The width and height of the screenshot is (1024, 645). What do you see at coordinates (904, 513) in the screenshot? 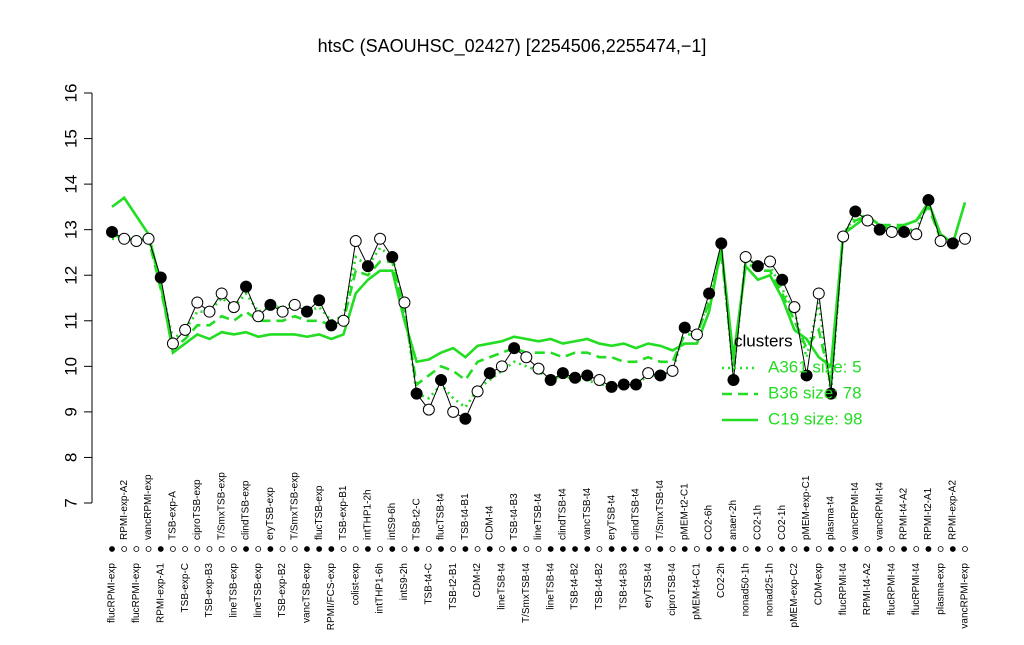
I see `x-tick-label: RPMI-t4-A2` at bounding box center [904, 513].